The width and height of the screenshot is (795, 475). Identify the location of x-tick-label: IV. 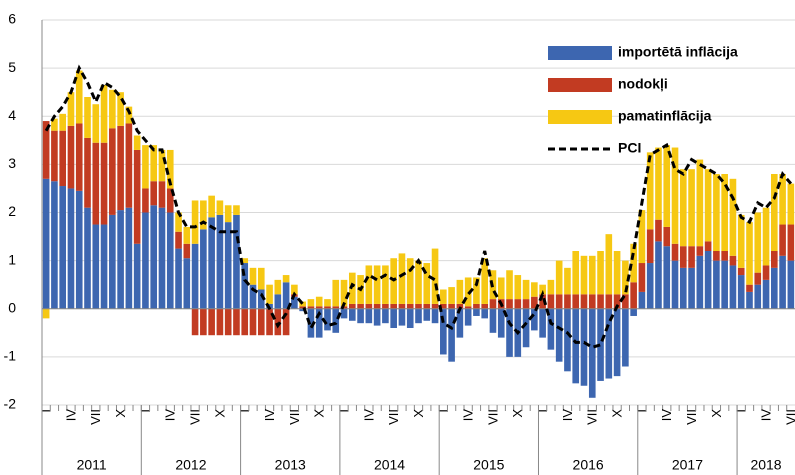
(765, 415).